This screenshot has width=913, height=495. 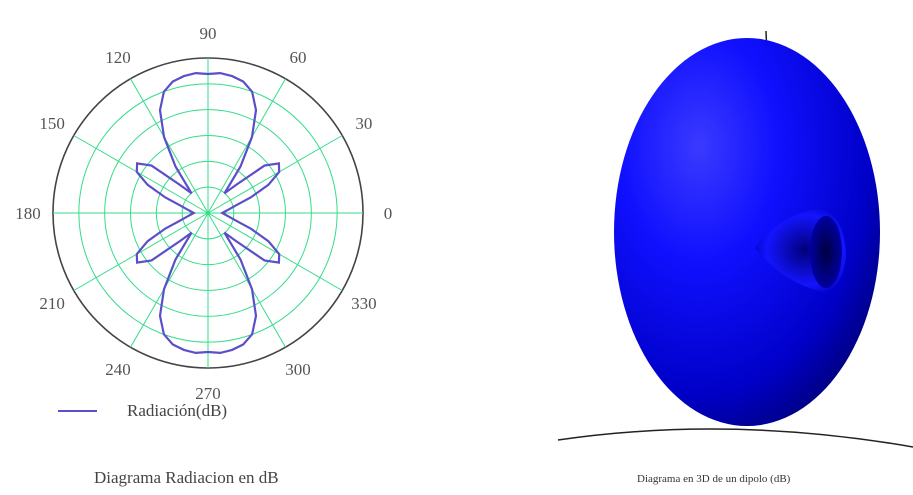 What do you see at coordinates (298, 369) in the screenshot?
I see `polar-angle-tick-label: 300` at bounding box center [298, 369].